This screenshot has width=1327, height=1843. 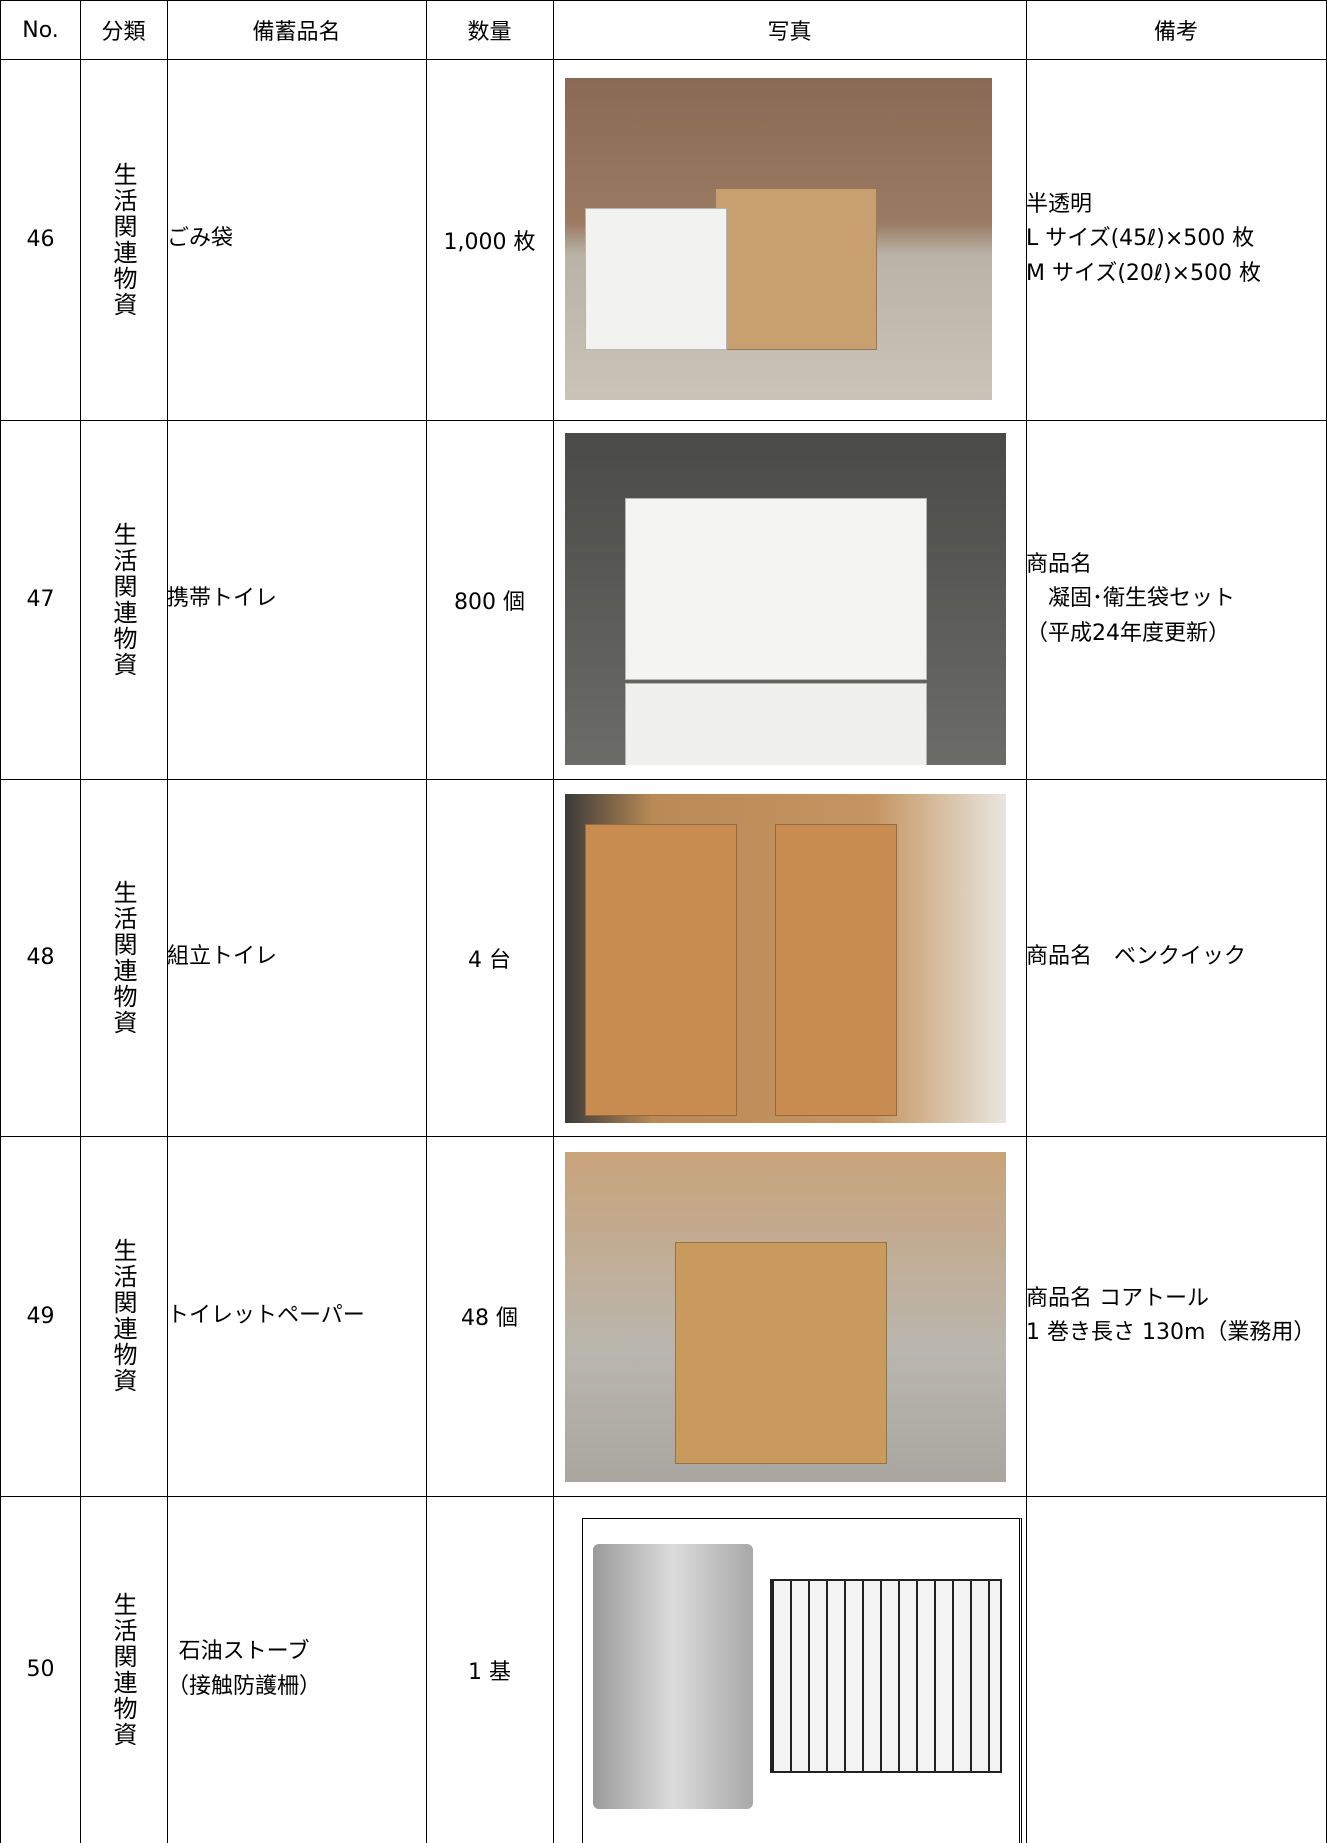 I want to click on name-lines: ごみ袋, so click(x=200, y=239).